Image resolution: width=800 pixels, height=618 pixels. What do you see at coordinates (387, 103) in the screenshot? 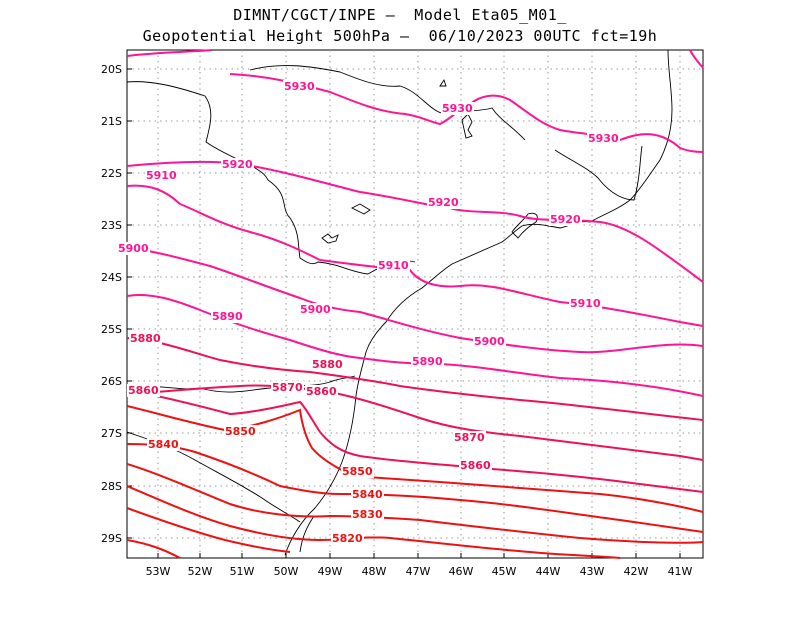
I see `mg-rj-border` at bounding box center [387, 103].